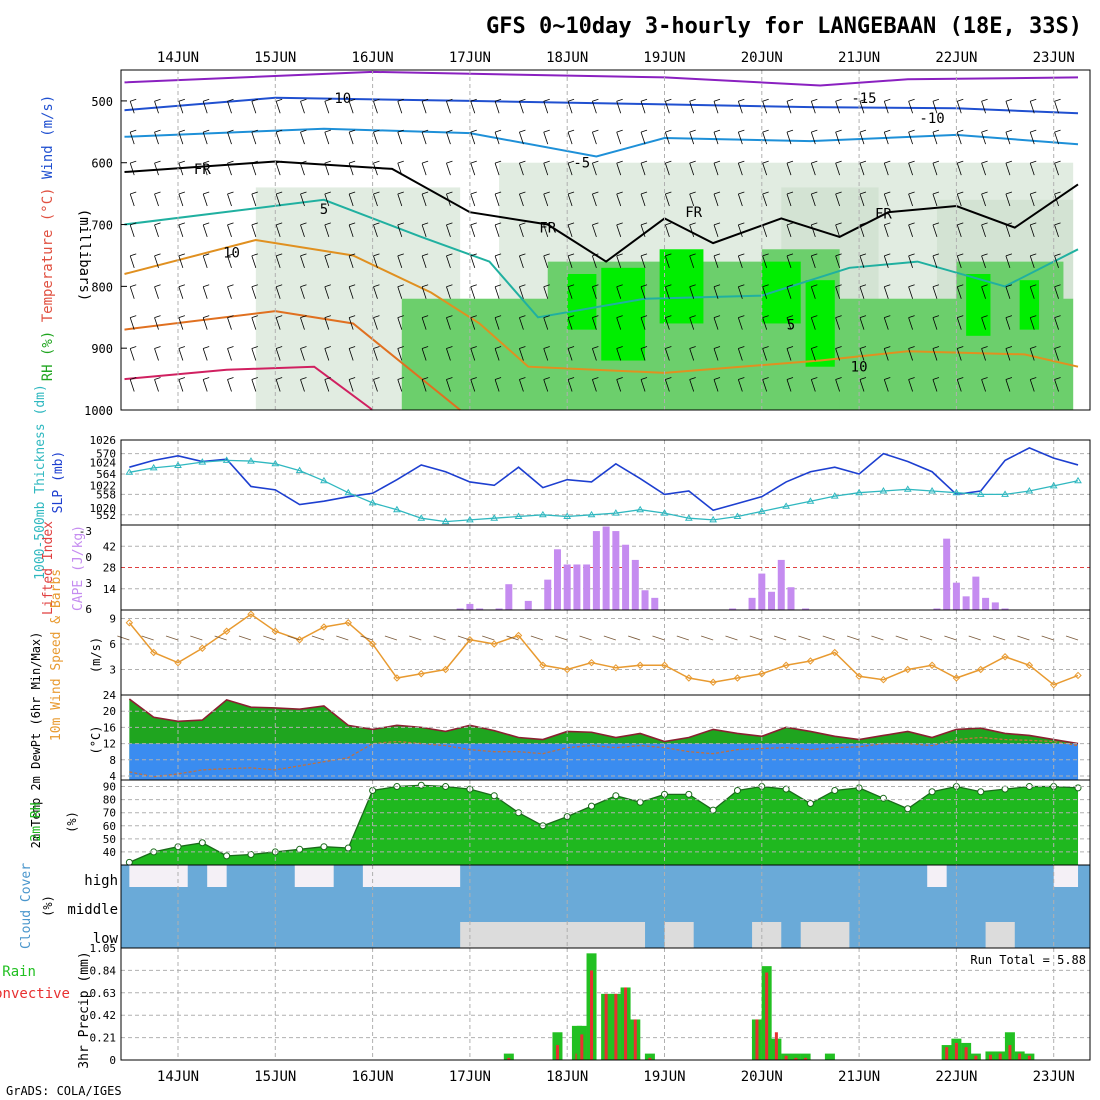  I want to click on isotherm-line, so click(601, 306).